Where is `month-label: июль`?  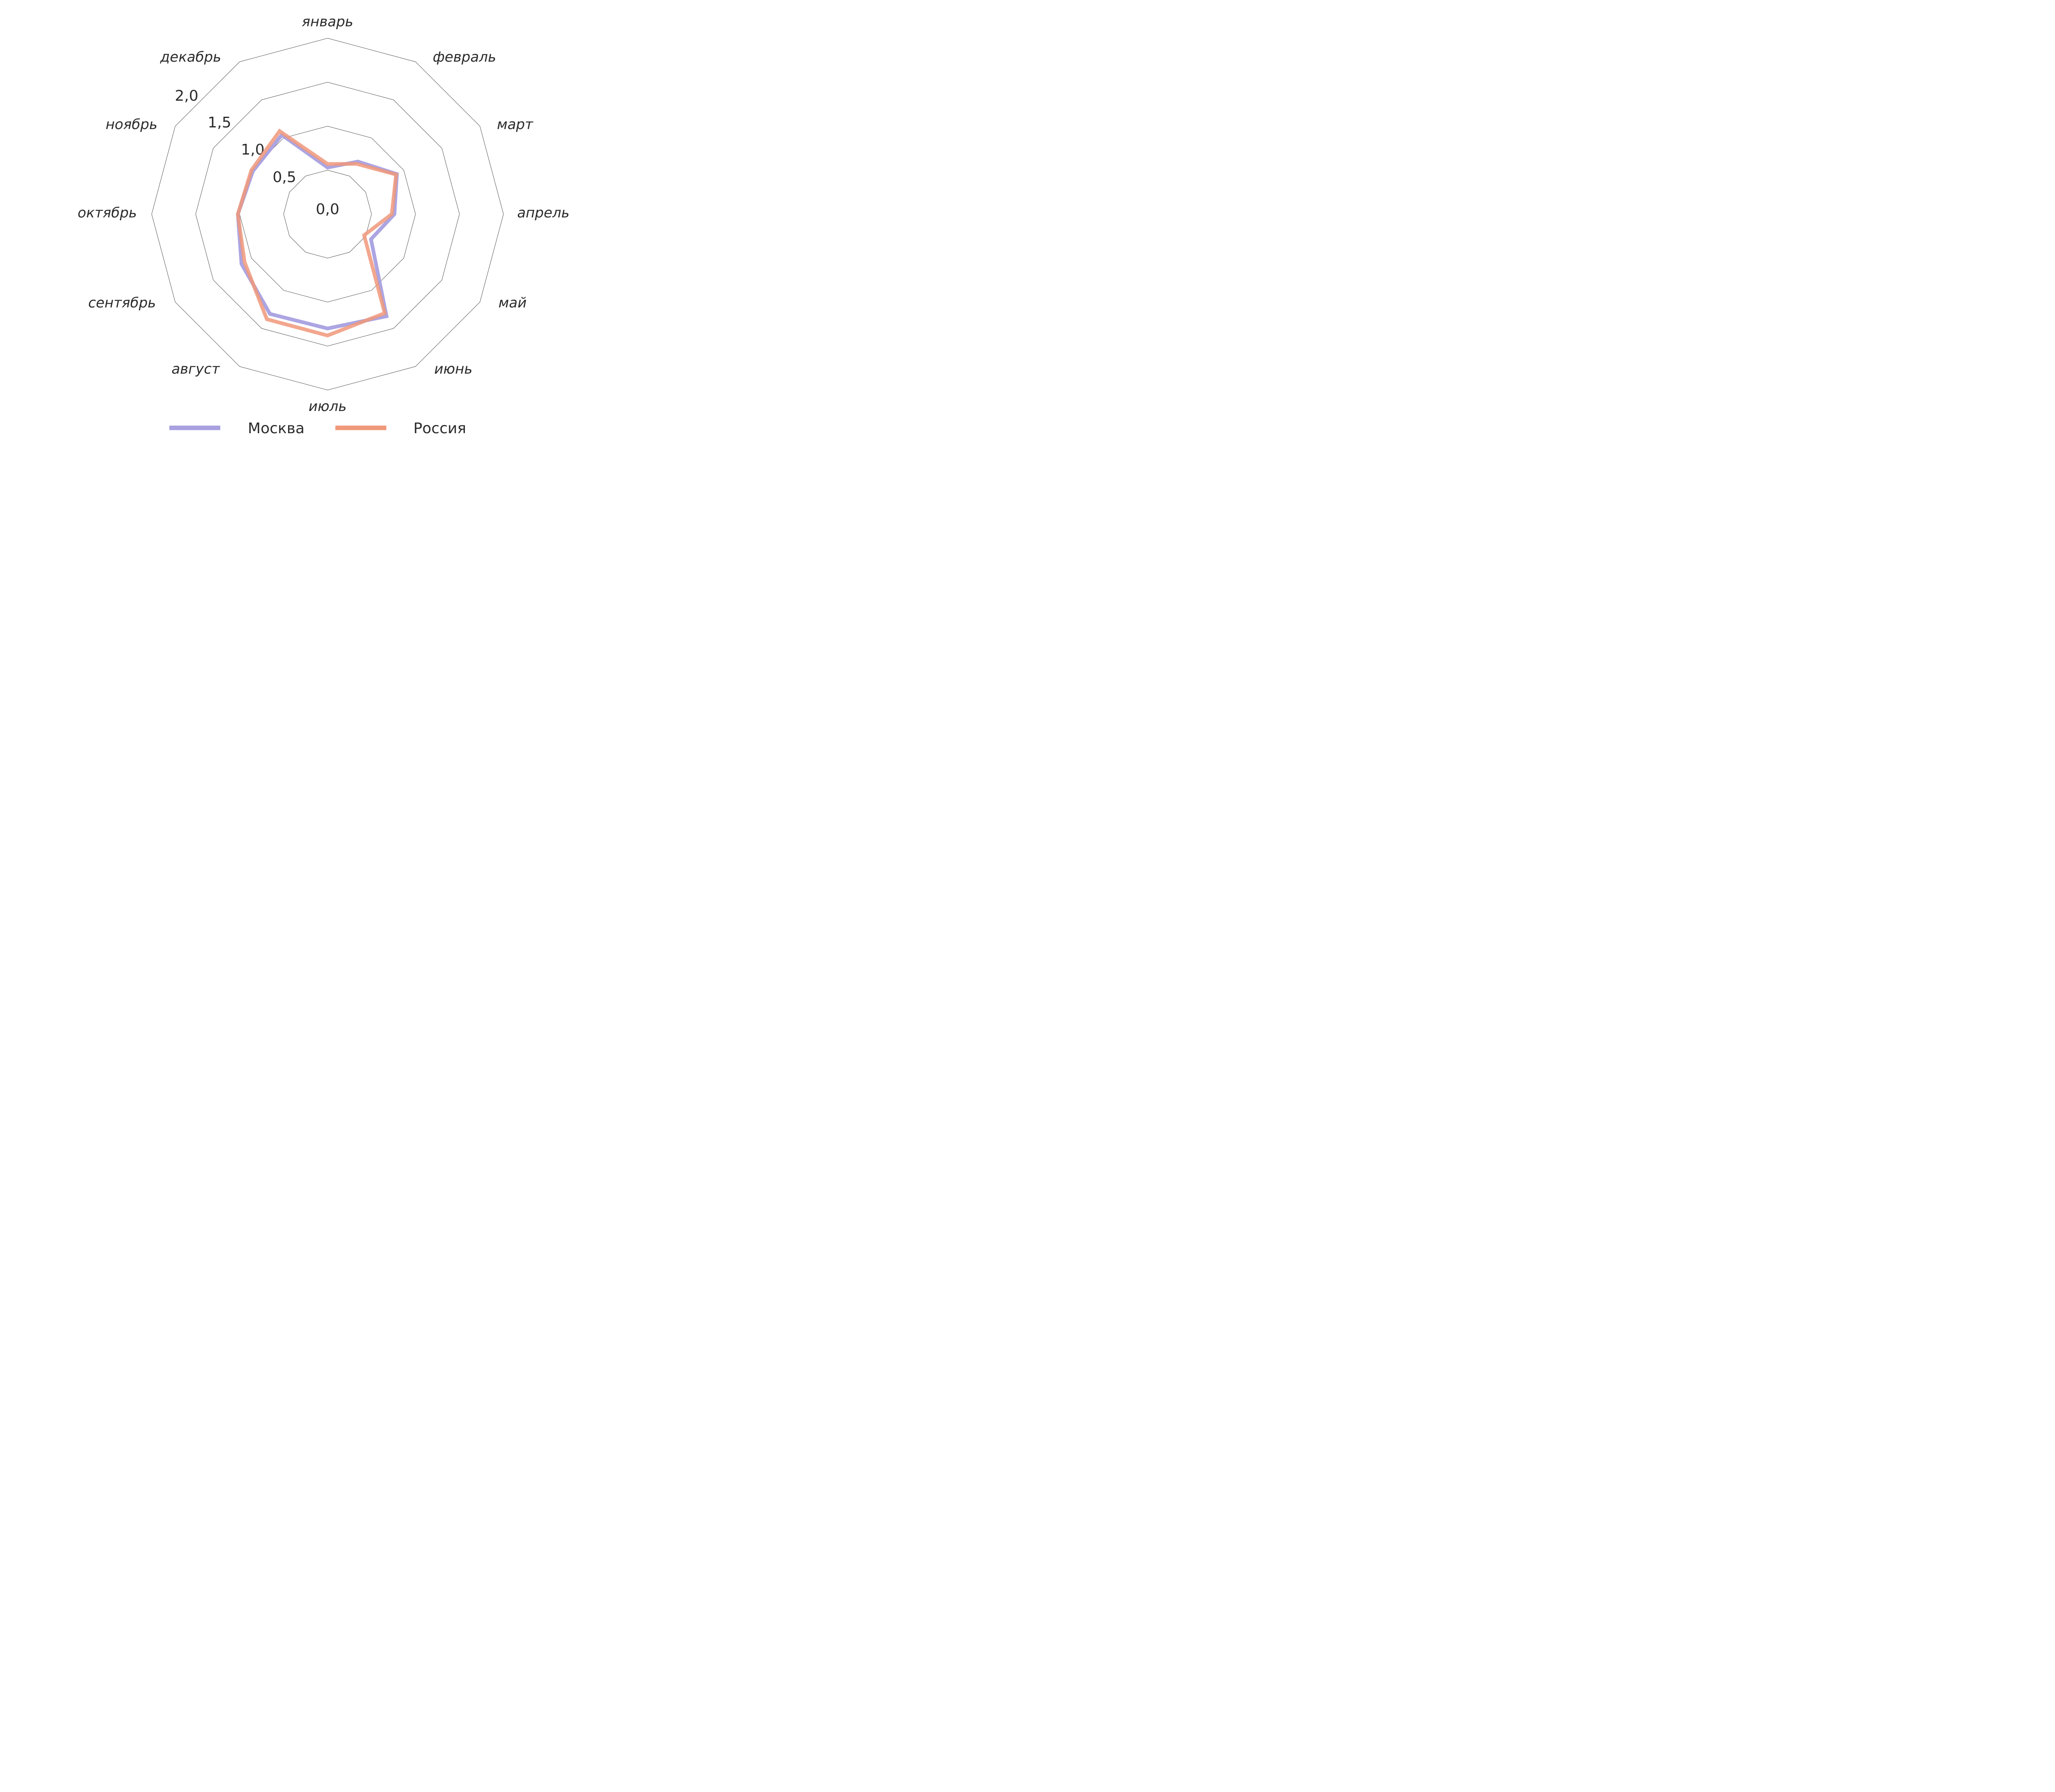
month-label: июль is located at coordinates (328, 407).